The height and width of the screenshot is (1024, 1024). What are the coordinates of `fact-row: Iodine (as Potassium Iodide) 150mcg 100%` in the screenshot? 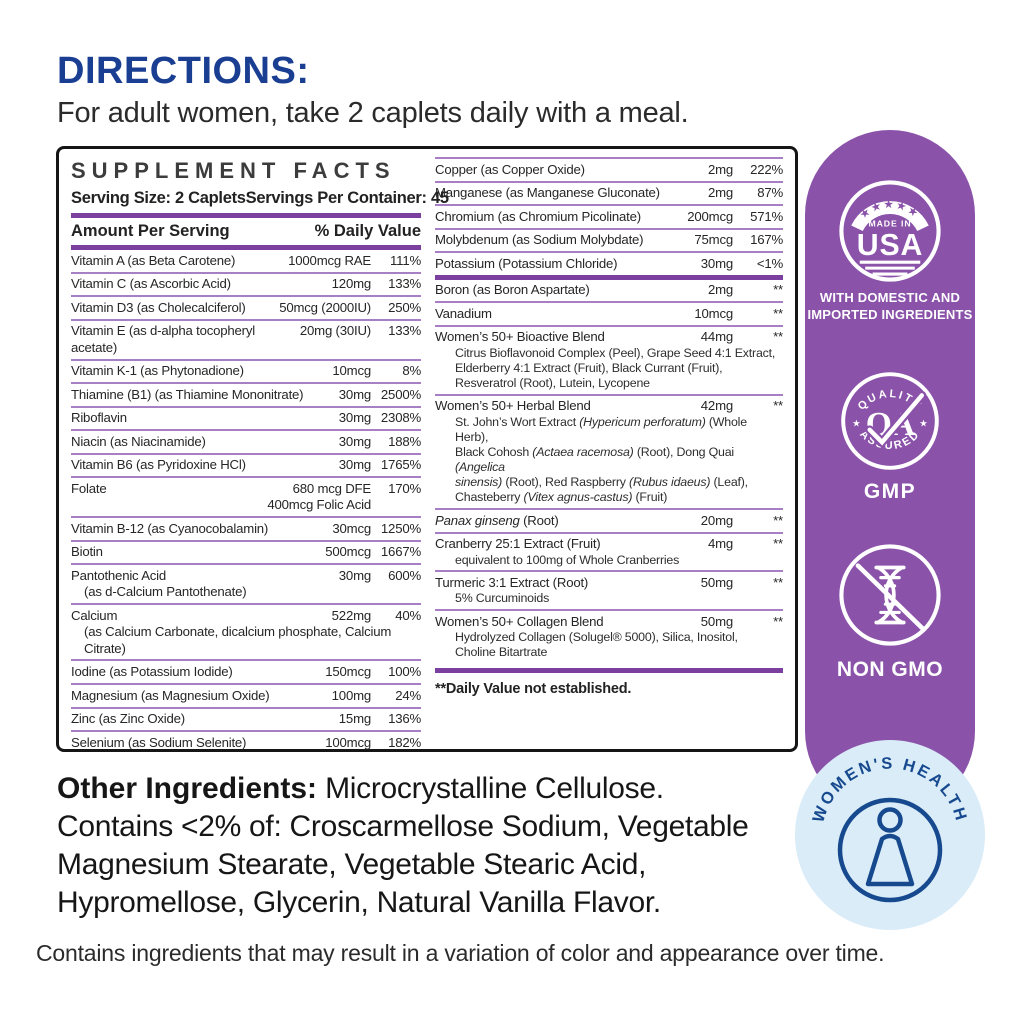 It's located at (246, 671).